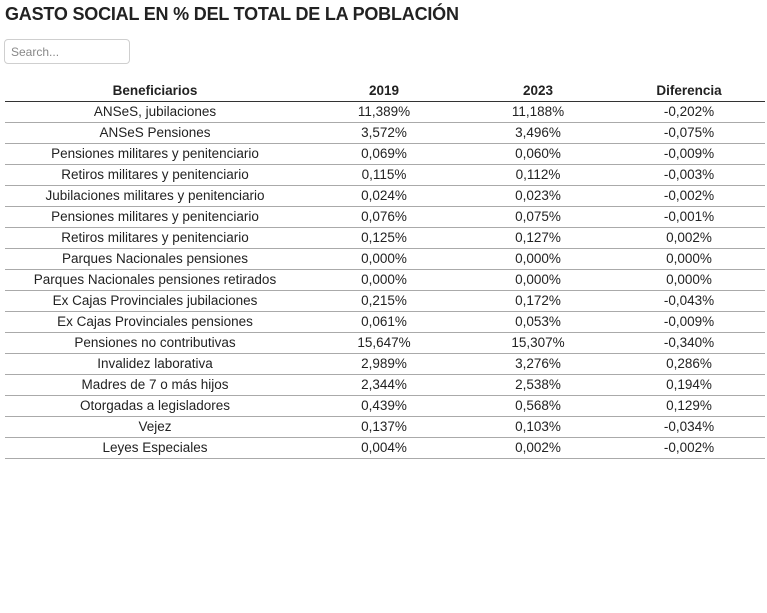 The width and height of the screenshot is (767, 613). Describe the element at coordinates (689, 175) in the screenshot. I see `cell-diferencia: -0,003%` at that location.